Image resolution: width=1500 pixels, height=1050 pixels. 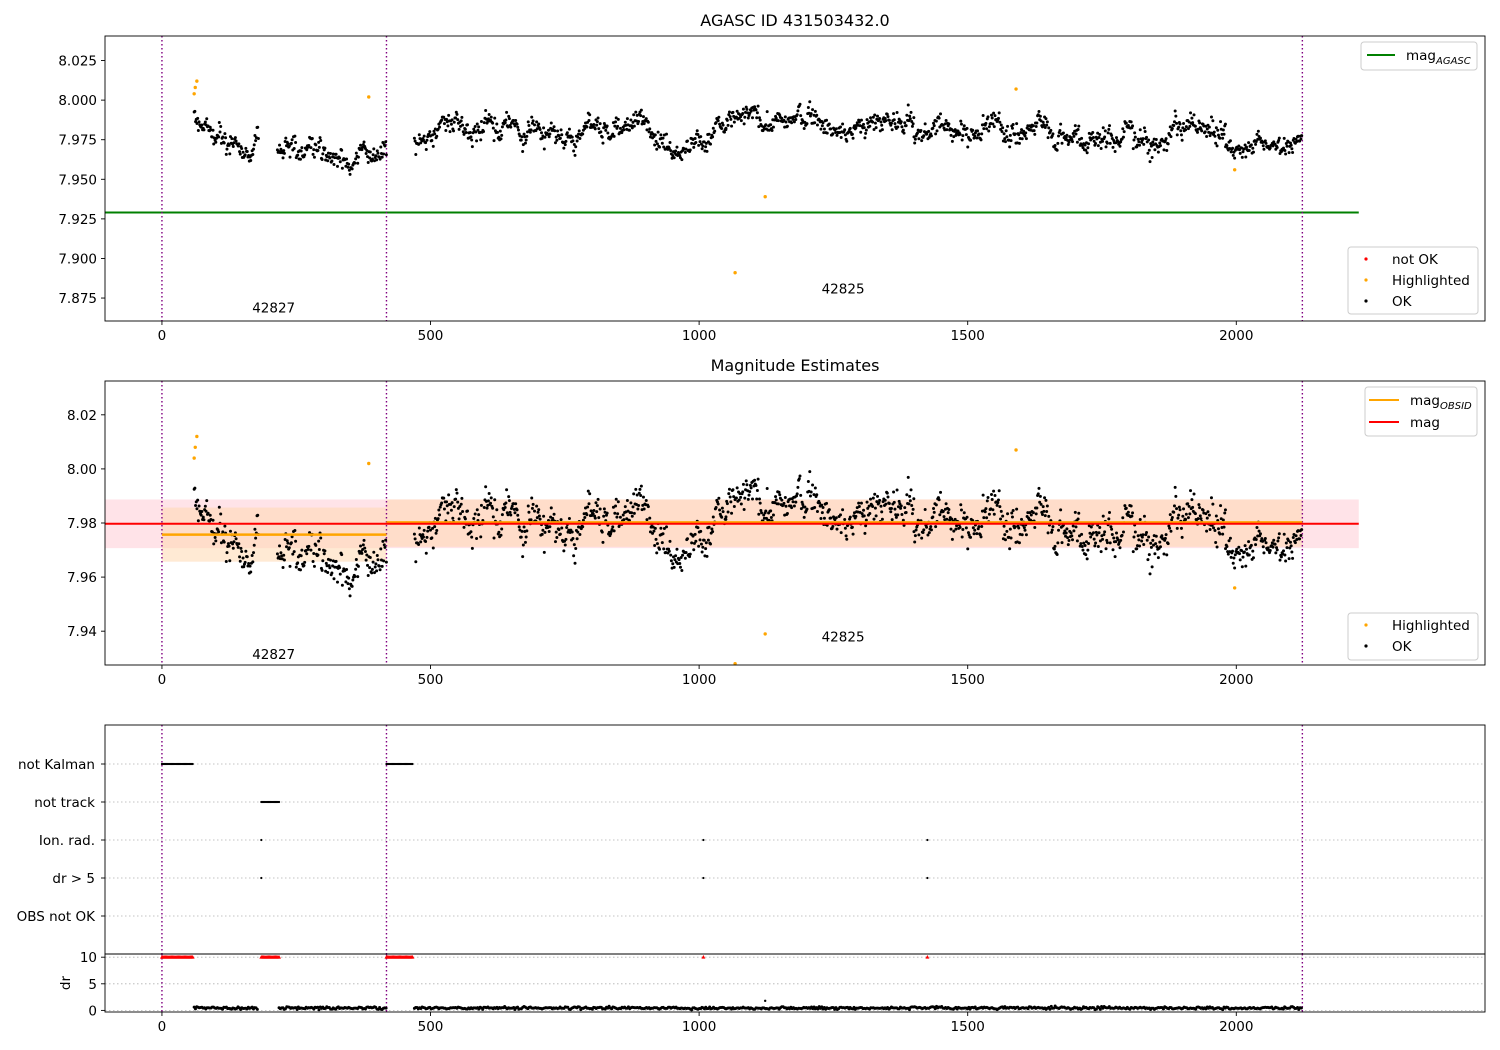 What do you see at coordinates (92, 985) in the screenshot?
I see `y-tick-label: 5` at bounding box center [92, 985].